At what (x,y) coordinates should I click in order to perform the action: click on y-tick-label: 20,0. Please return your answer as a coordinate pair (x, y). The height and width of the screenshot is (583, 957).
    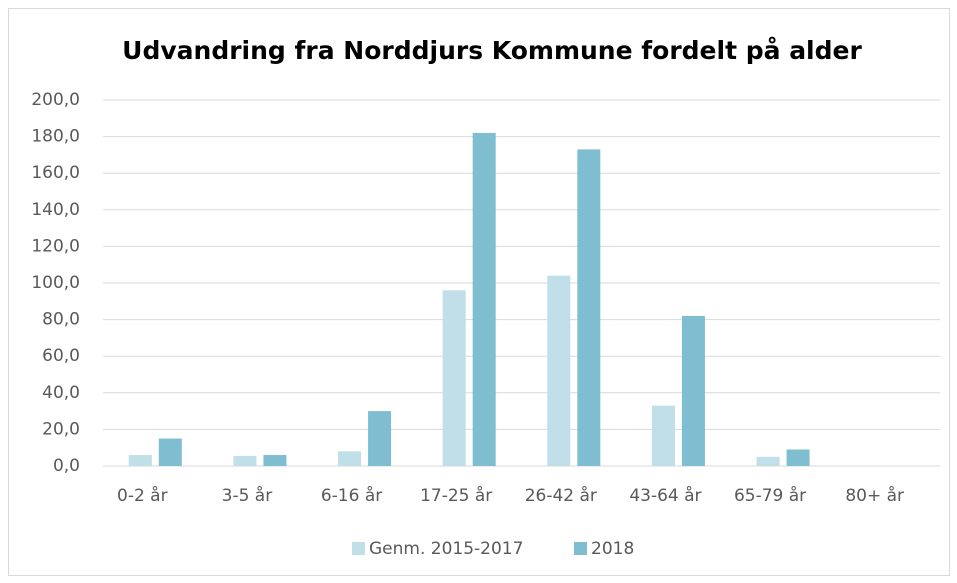
    Looking at the image, I should click on (61, 429).